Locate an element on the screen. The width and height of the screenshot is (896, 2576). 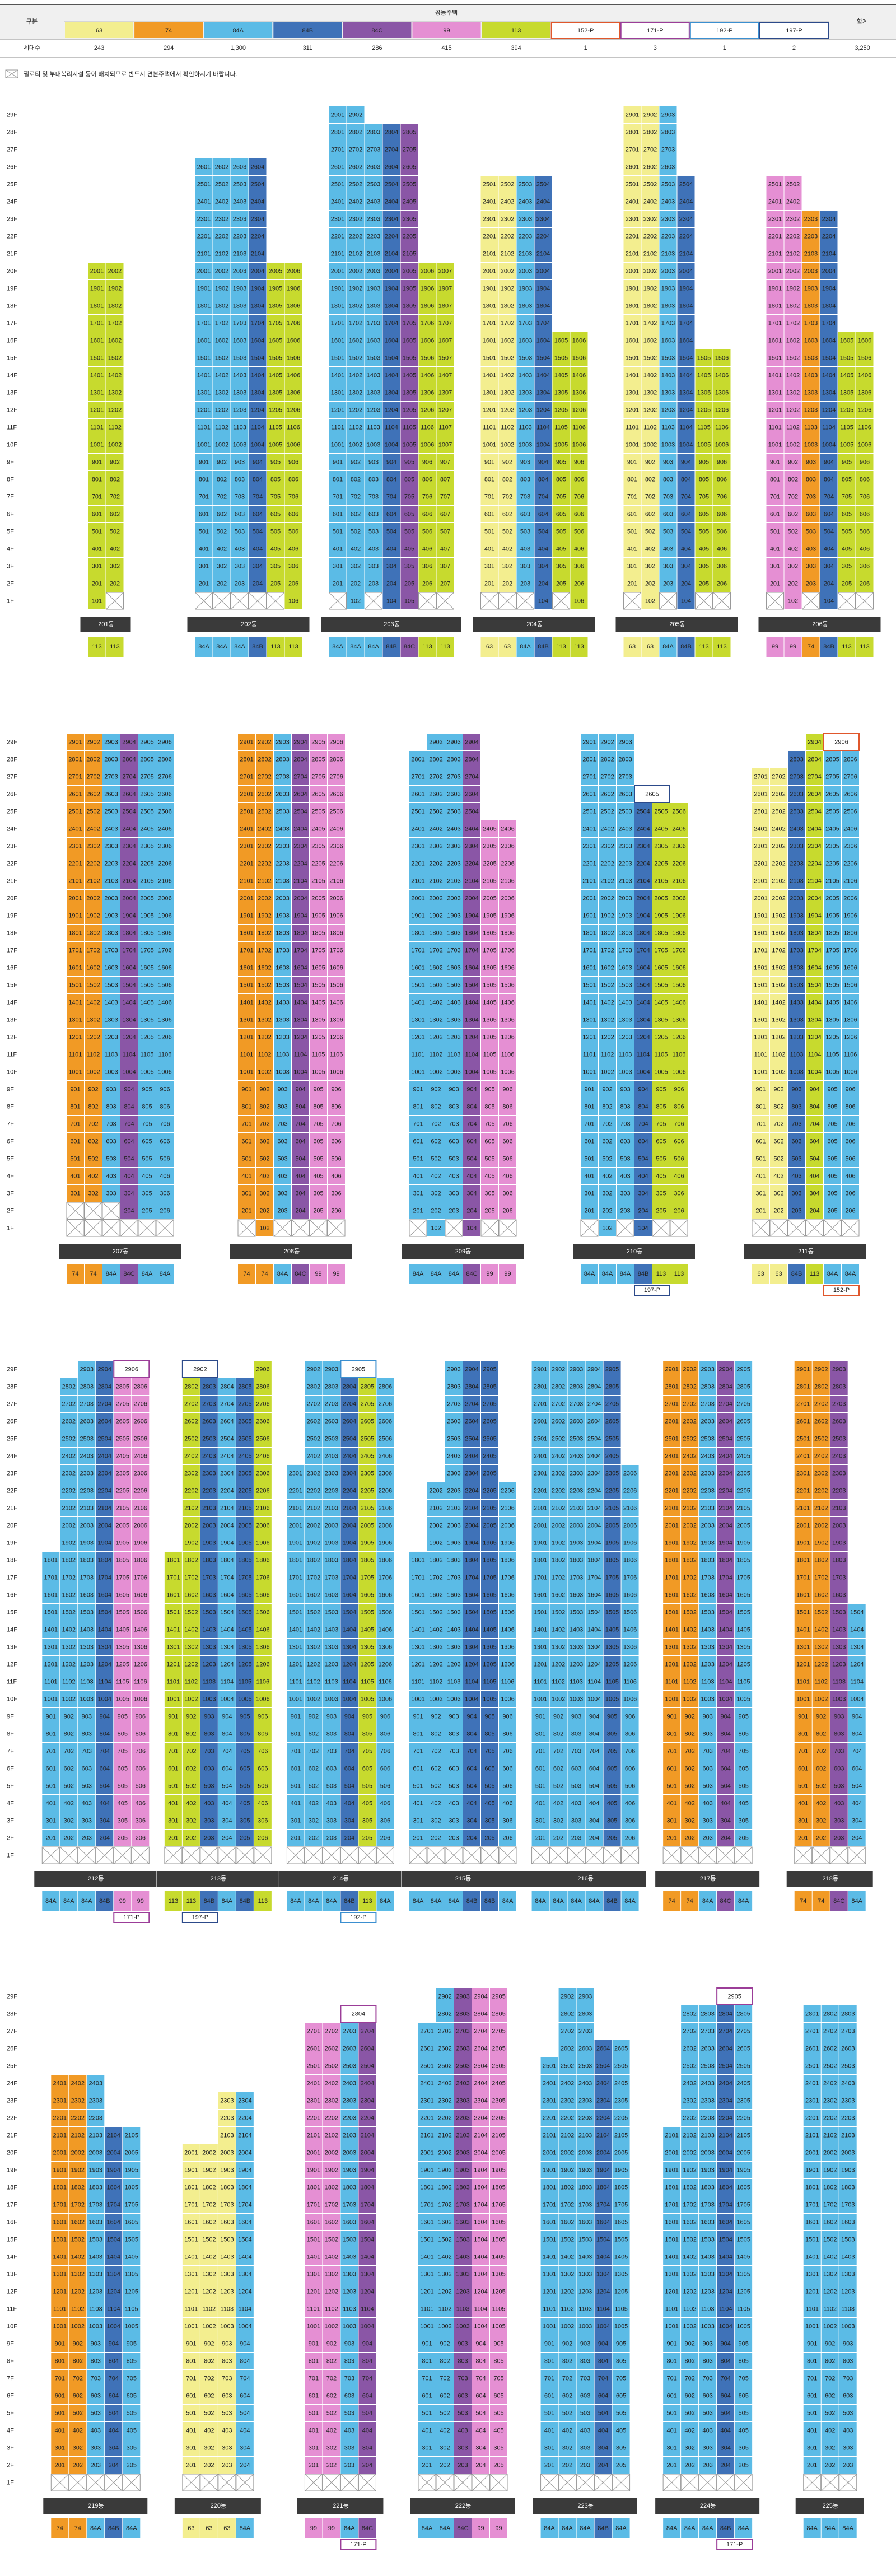
unit-number: 2104 is located at coordinates (815, 881).